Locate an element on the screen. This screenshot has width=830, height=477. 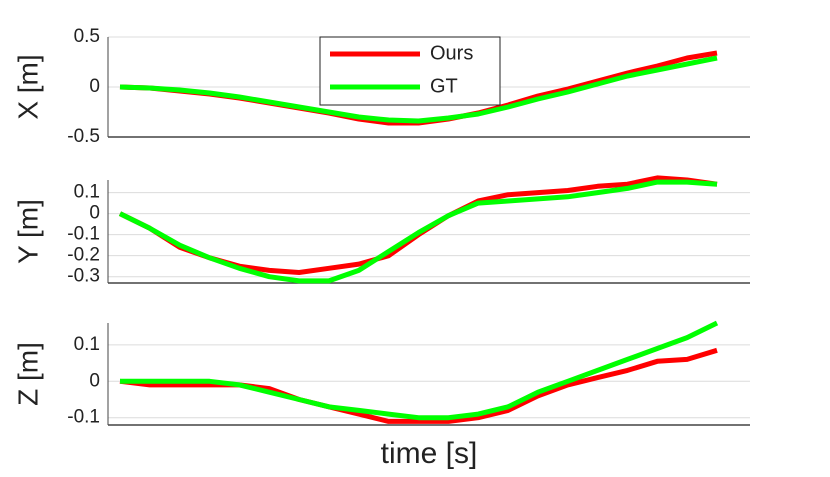
y-axis-label: Y [m] is located at coordinates (27, 231).